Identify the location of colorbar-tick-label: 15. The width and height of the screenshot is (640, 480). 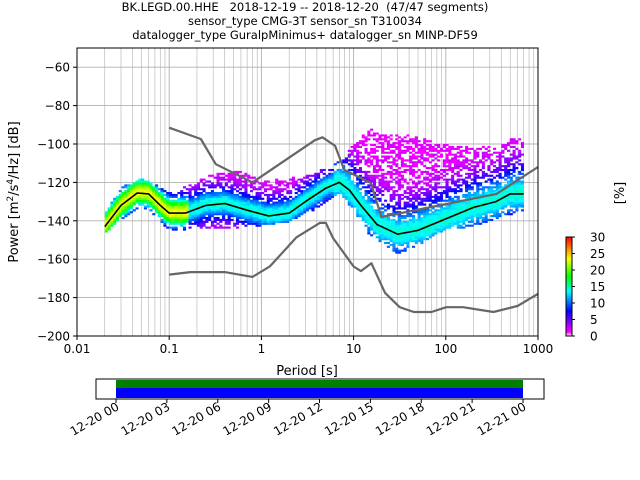
(597, 287).